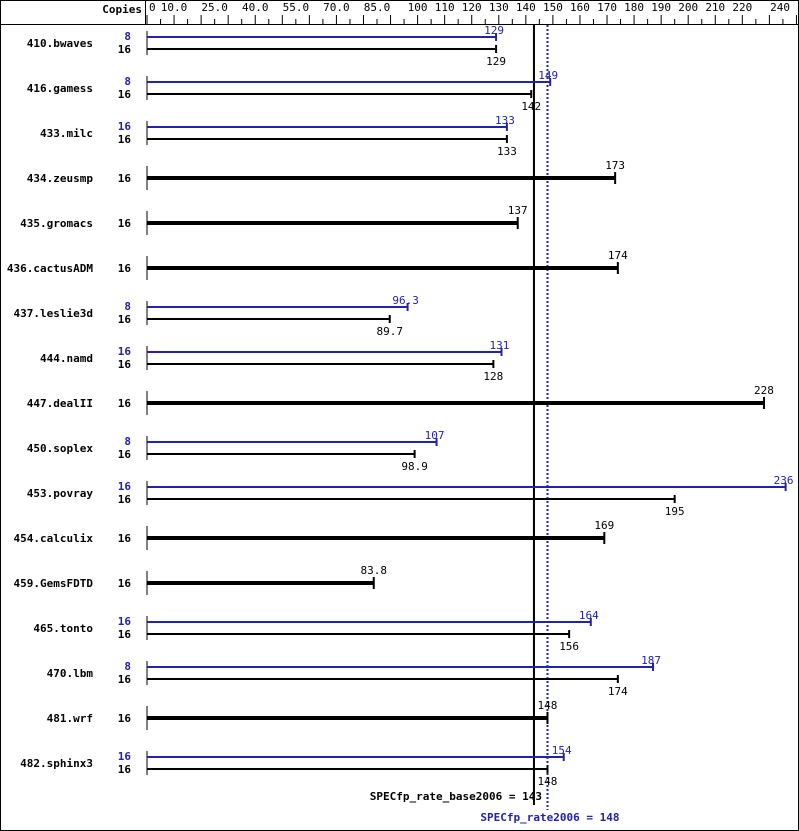  I want to click on base-value-label: 228, so click(764, 390).